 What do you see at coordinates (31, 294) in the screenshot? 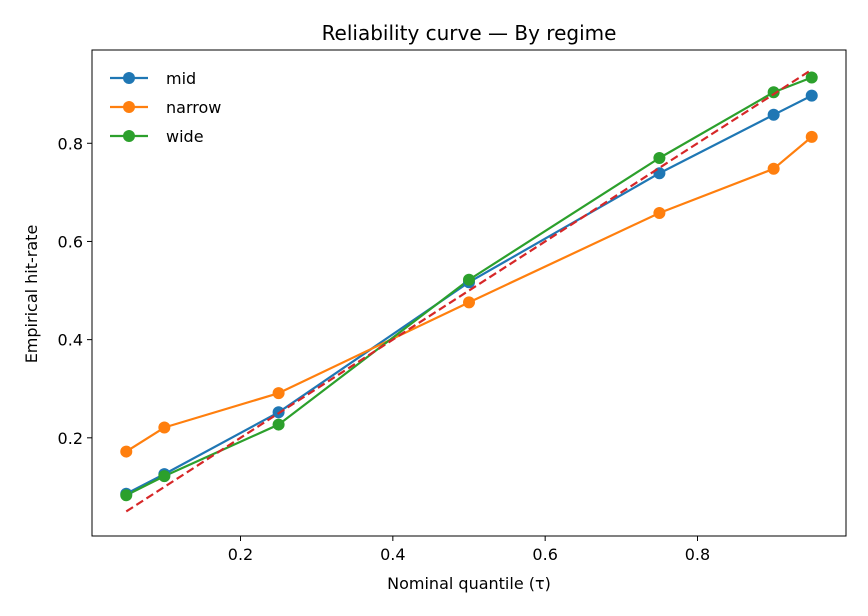
I see `y-axis-label: Empirical hit-rate` at bounding box center [31, 294].